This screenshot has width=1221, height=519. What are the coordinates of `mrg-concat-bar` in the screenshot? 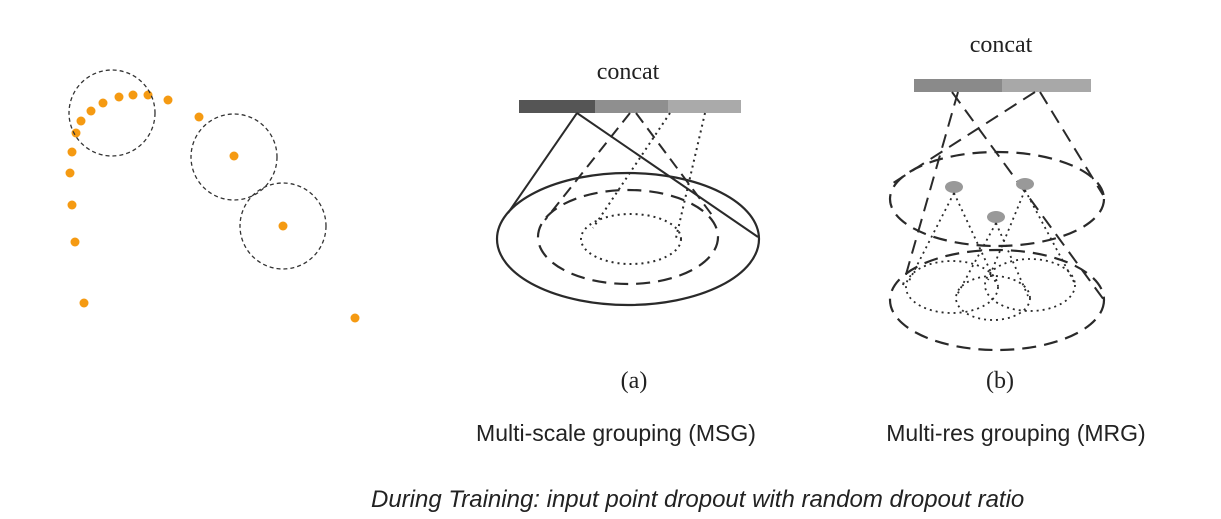 It's located at (1002, 85).